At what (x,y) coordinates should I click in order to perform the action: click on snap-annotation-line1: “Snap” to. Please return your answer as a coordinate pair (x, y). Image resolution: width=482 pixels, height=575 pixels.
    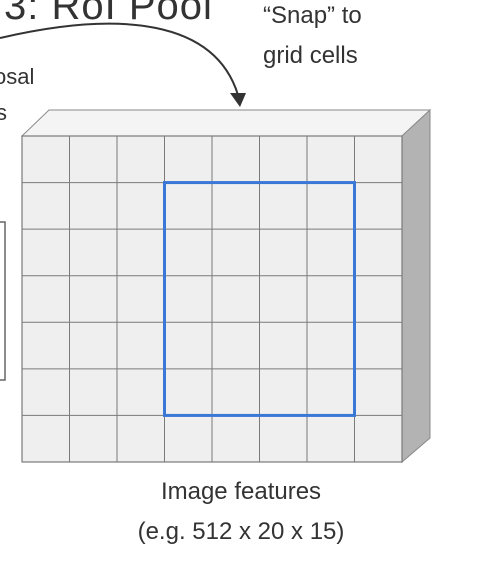
    Looking at the image, I should click on (312, 16).